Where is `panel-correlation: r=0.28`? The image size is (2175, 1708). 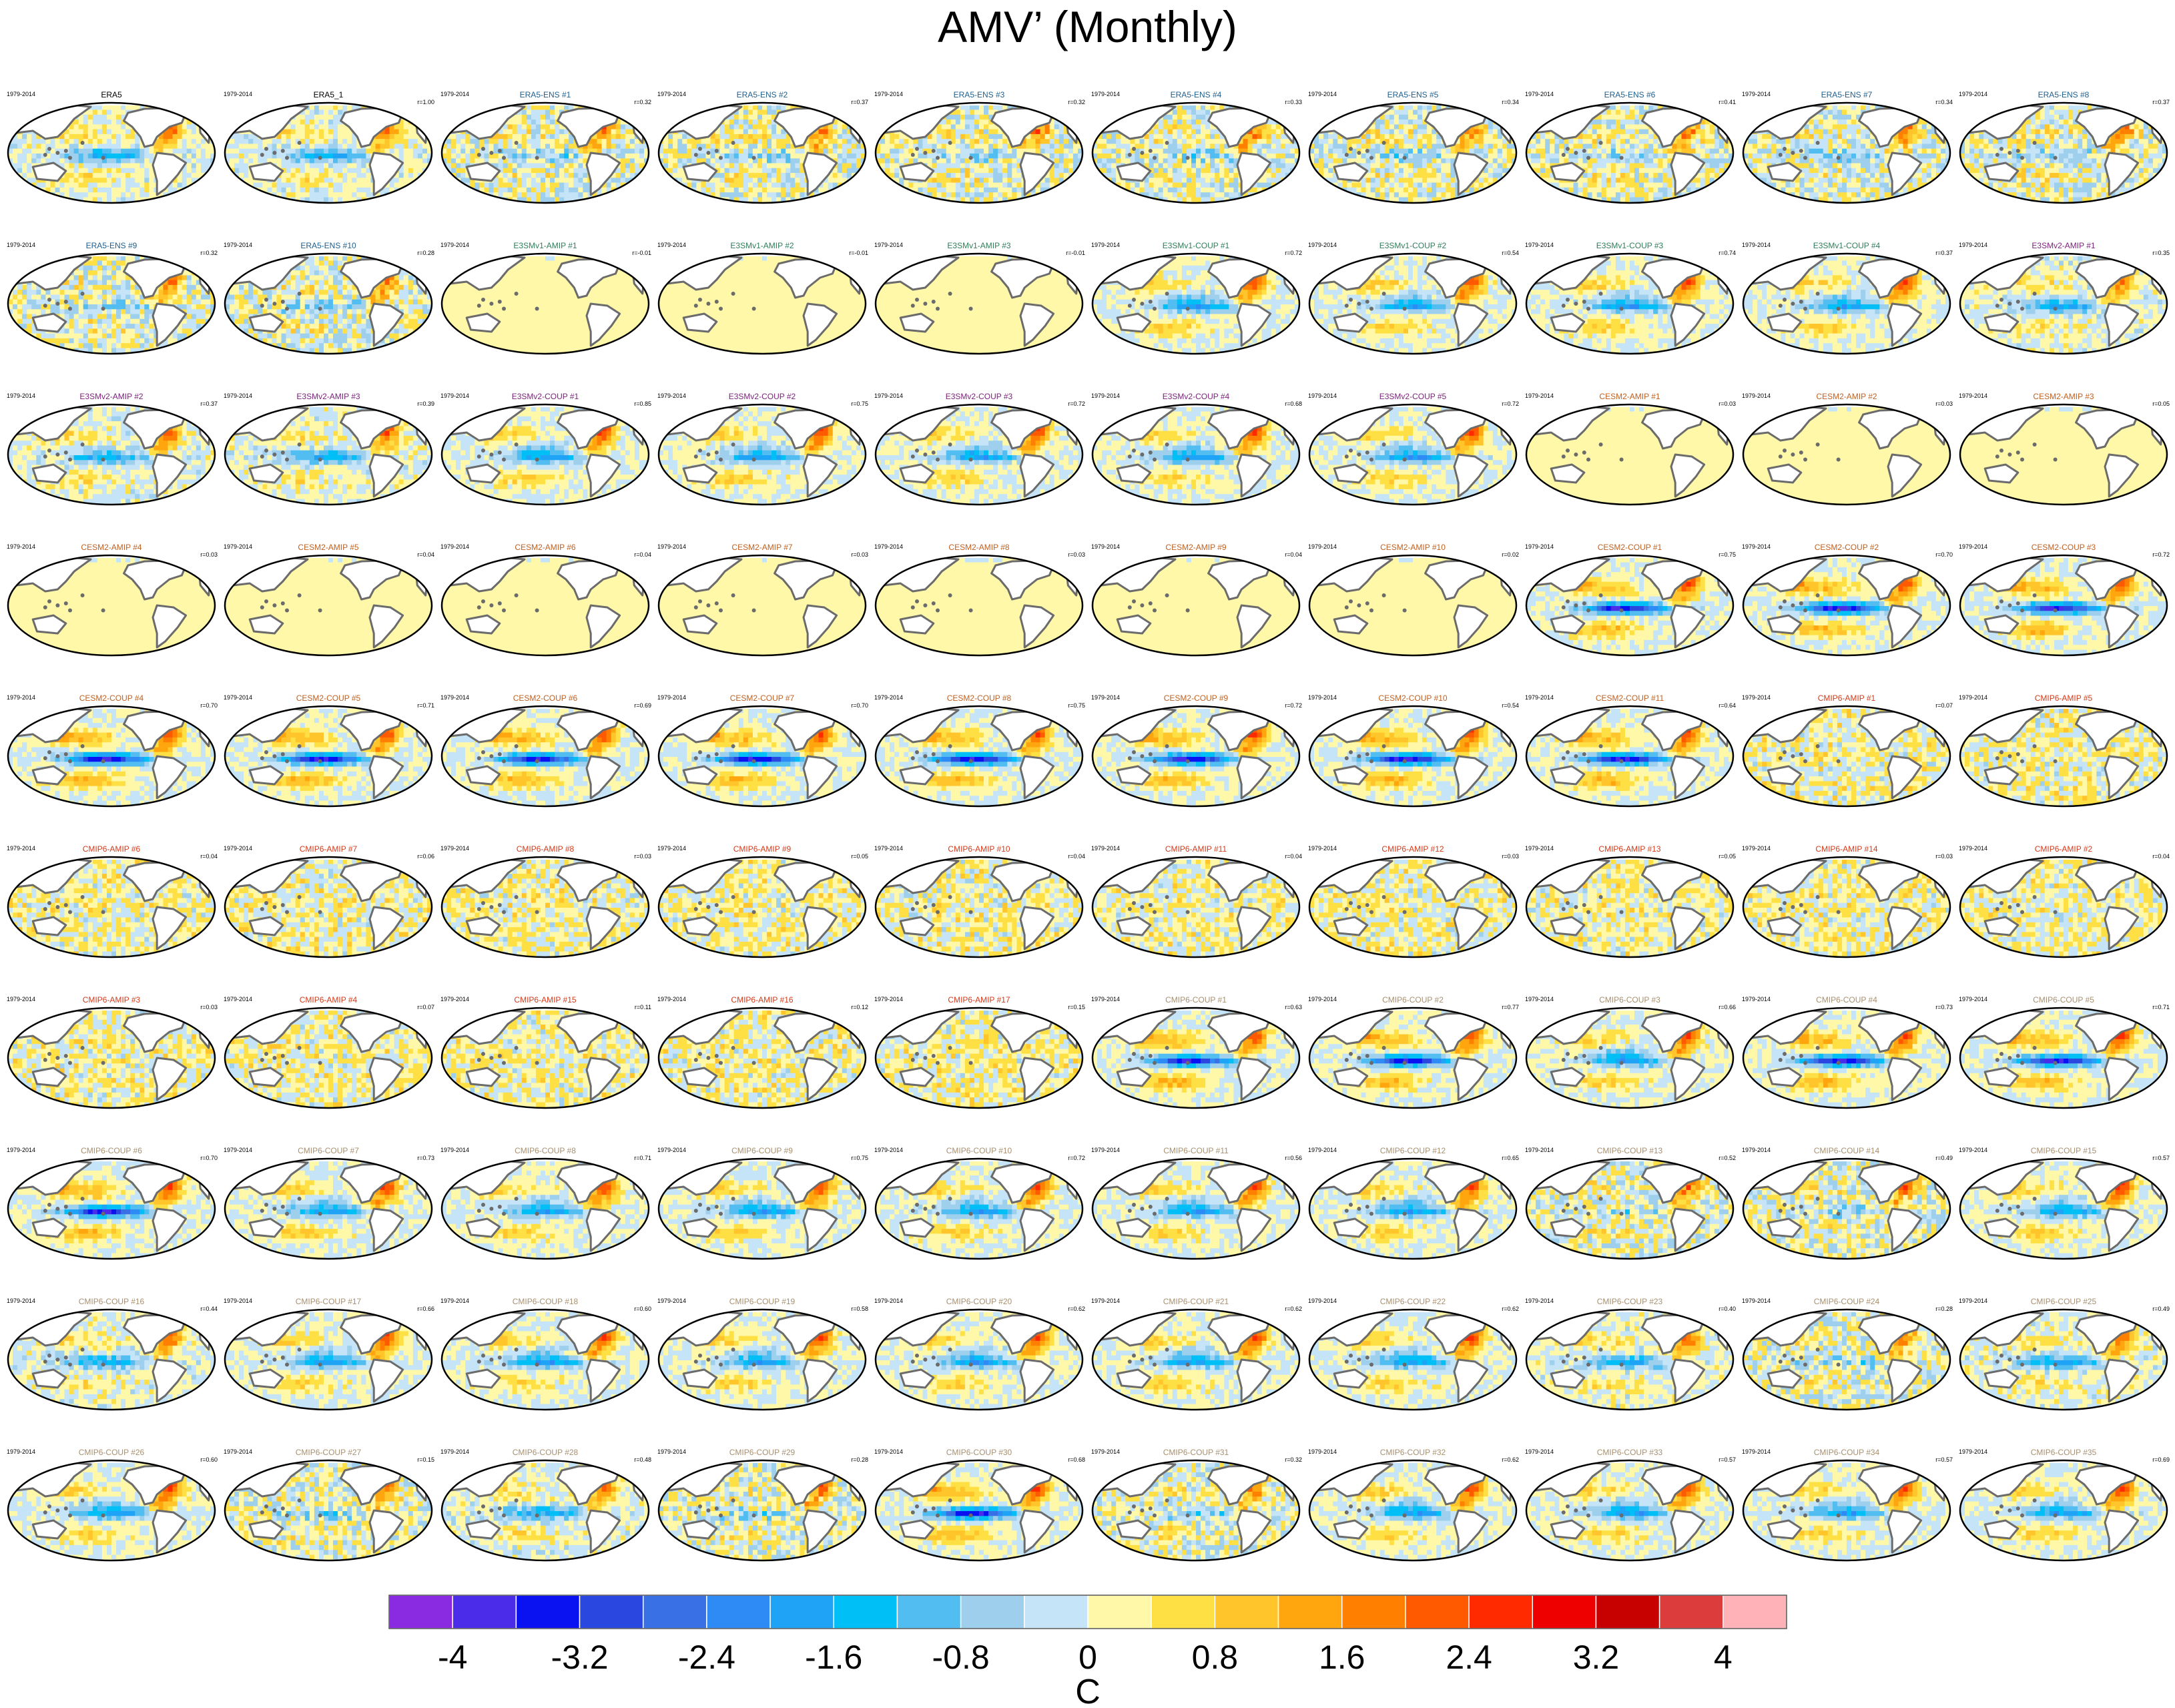
panel-correlation: r=0.28 is located at coordinates (426, 253).